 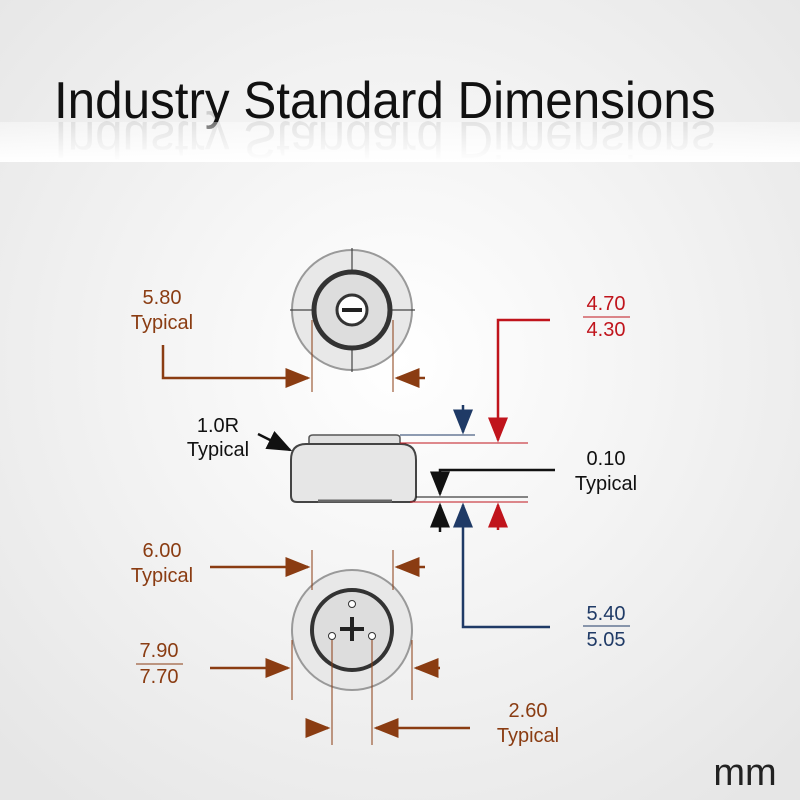 What do you see at coordinates (353, 468) in the screenshot?
I see `side-view` at bounding box center [353, 468].